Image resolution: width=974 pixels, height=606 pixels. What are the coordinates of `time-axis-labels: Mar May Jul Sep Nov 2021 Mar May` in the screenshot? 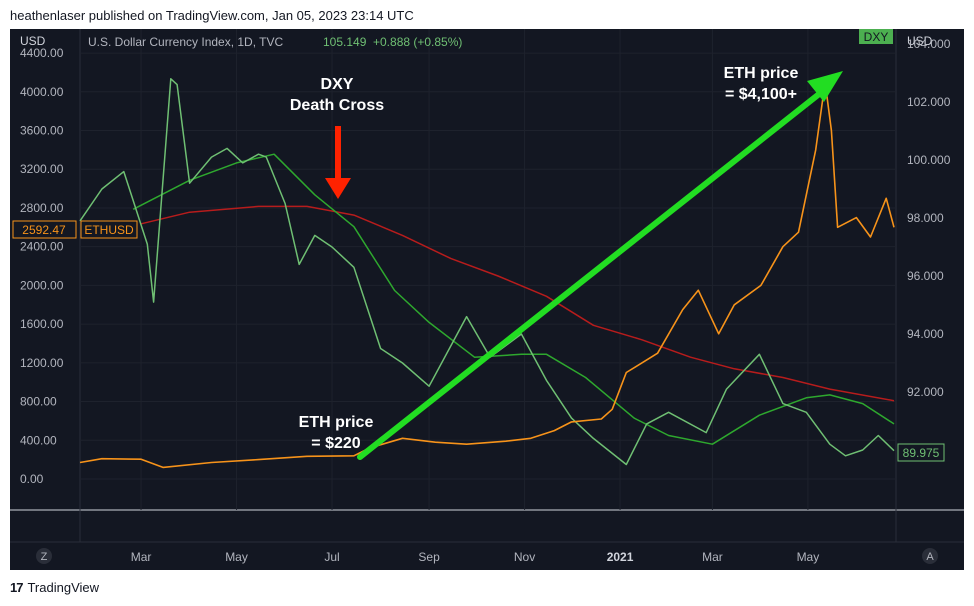 It's located at (475, 557).